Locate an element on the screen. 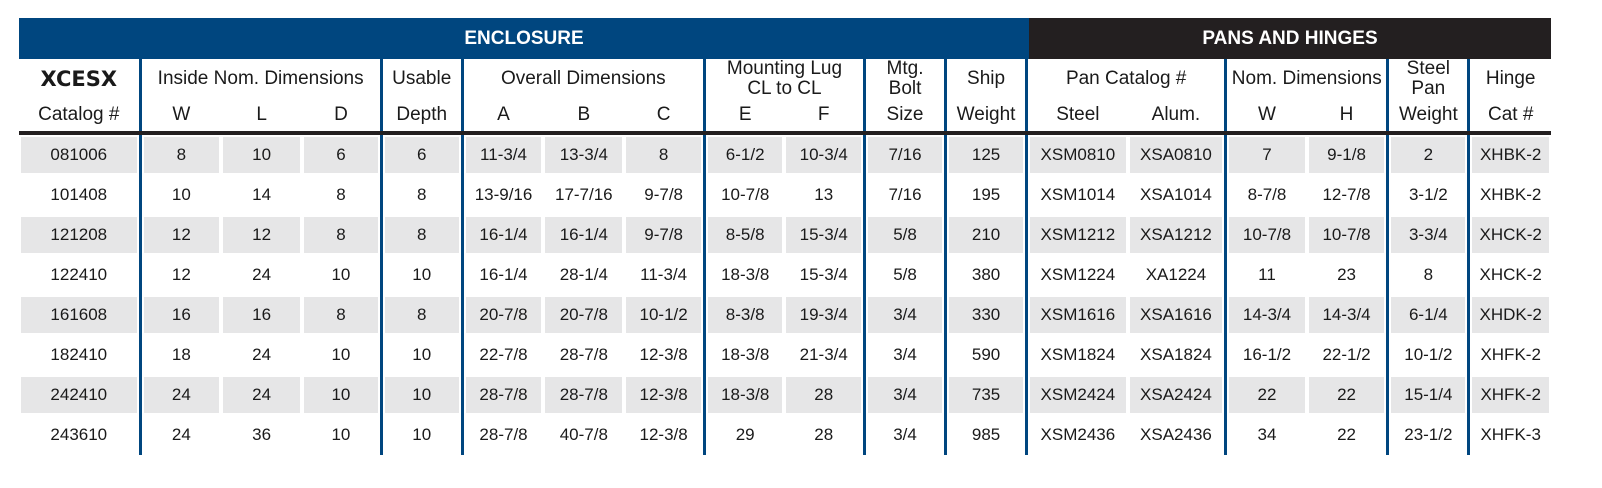 The width and height of the screenshot is (1602, 488). steel-pan-header: Steel Pan is located at coordinates (1427, 79).